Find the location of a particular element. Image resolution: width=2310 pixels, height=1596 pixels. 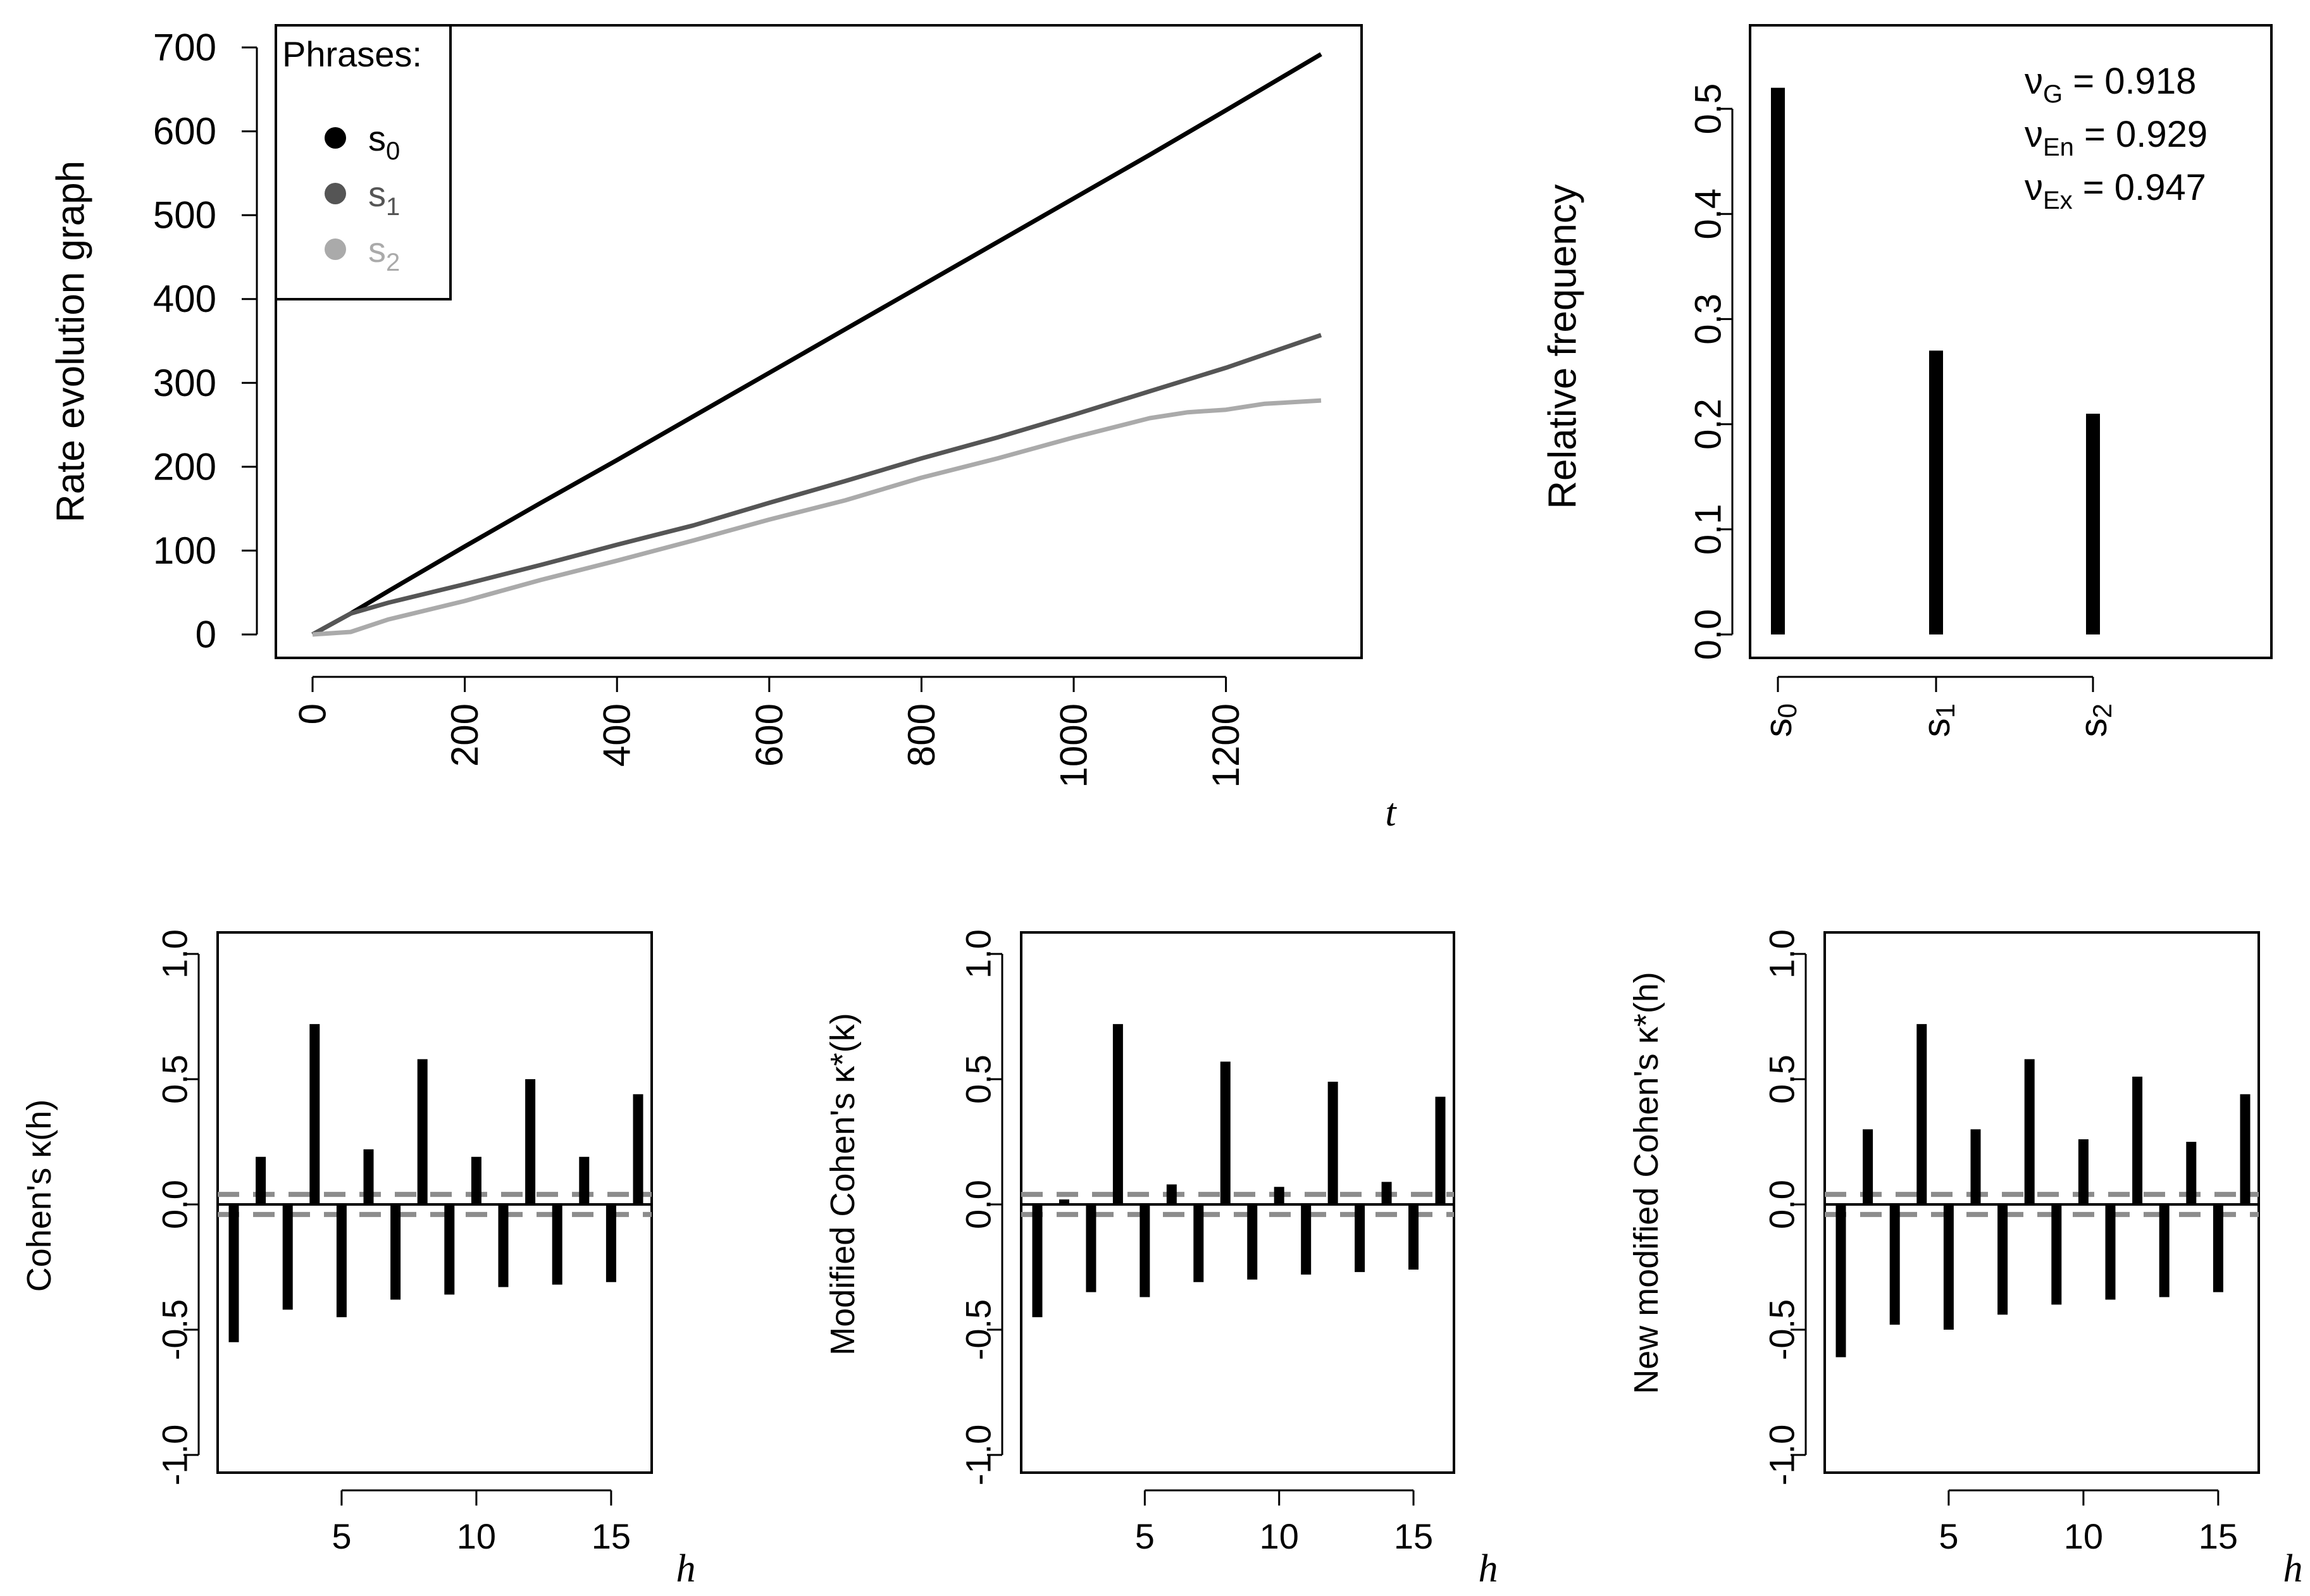

rate-y-tick-label: 700 is located at coordinates (184, 48).